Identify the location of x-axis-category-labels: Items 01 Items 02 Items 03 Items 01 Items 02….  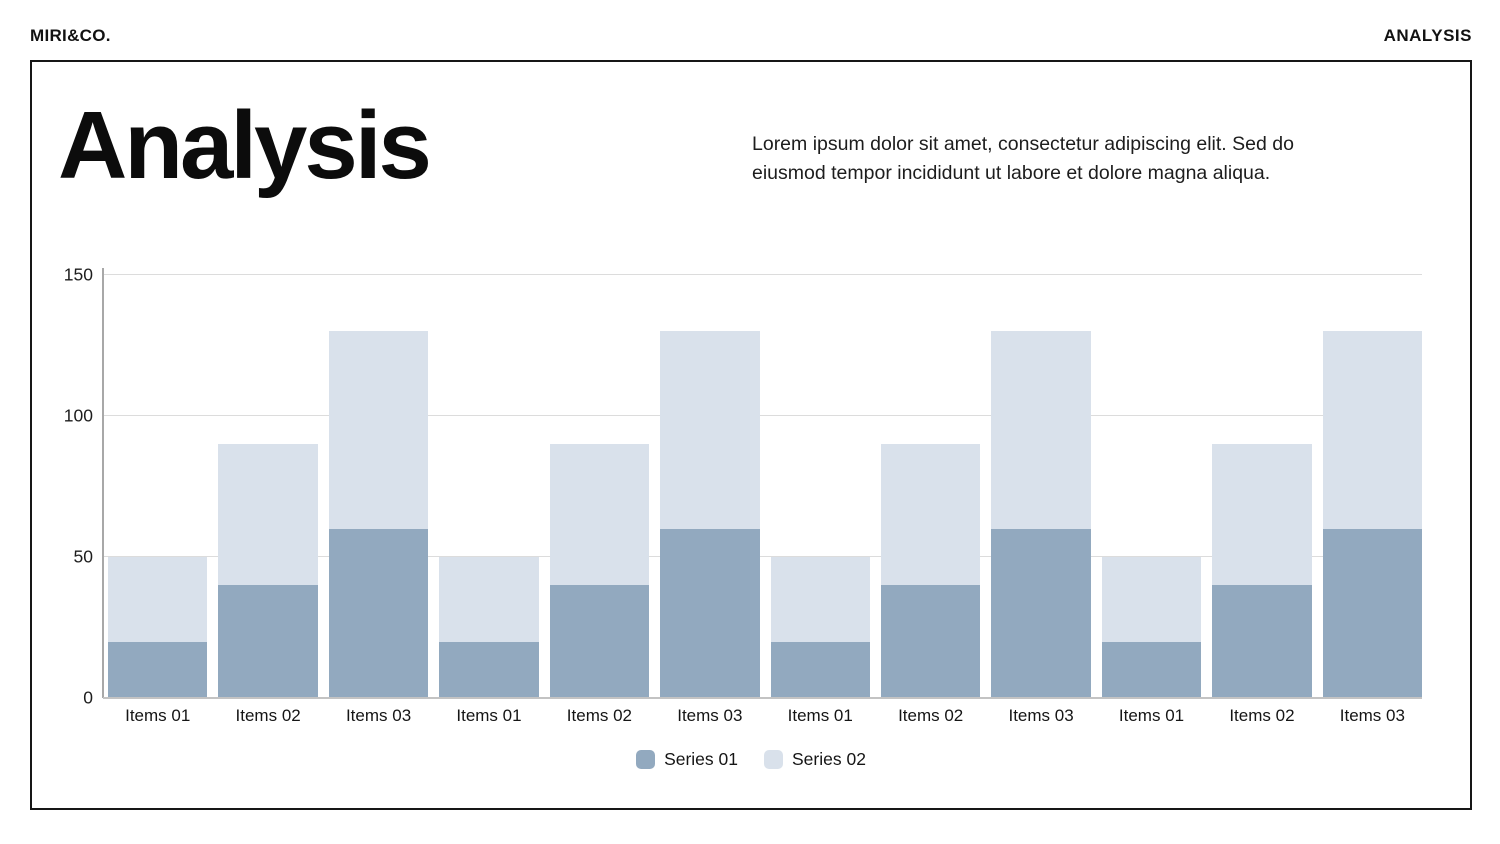
(762, 716).